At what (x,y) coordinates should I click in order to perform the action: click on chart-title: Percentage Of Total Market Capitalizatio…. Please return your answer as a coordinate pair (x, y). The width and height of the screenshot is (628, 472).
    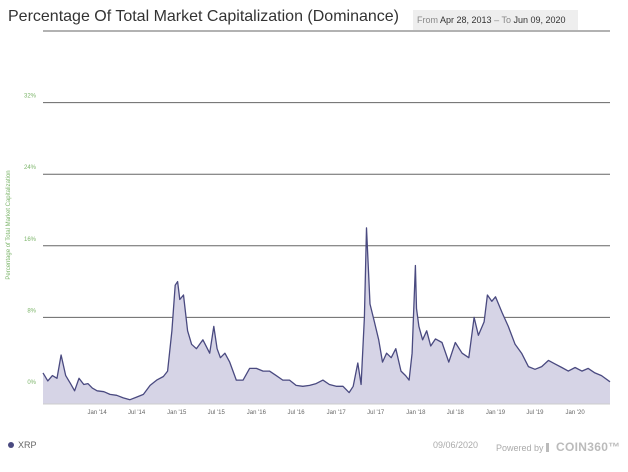
    Looking at the image, I should click on (203, 16).